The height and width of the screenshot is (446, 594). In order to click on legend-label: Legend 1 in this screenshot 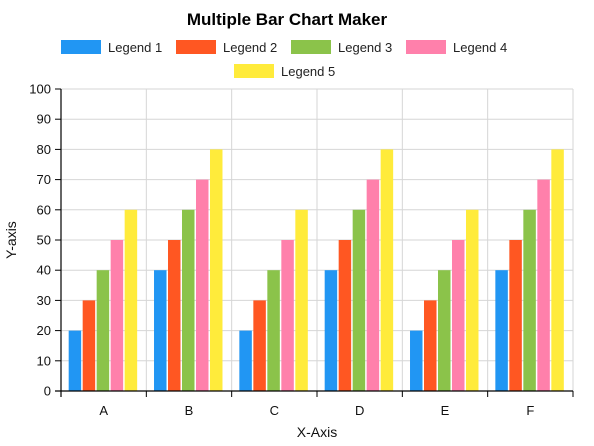, I will do `click(135, 47)`.